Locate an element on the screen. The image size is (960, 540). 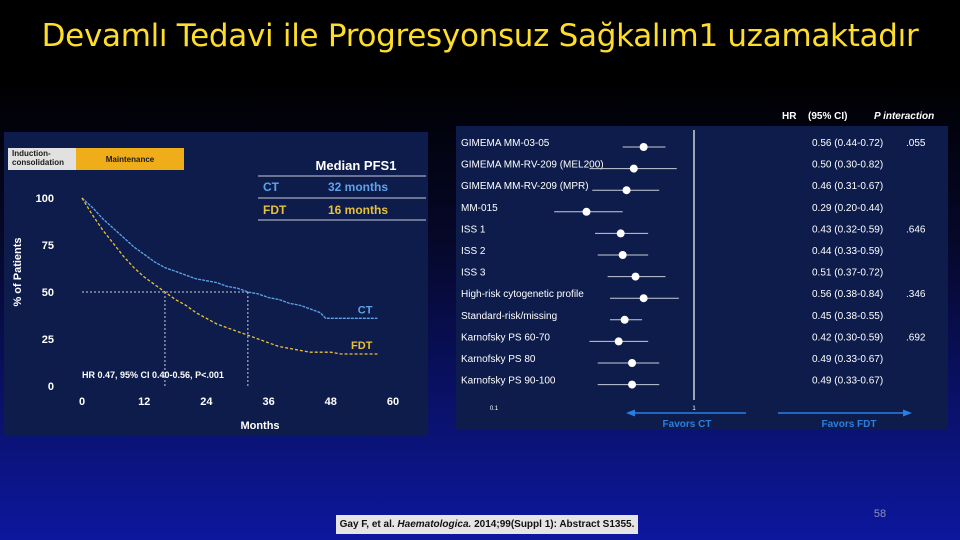
forest-row-hr-ci: 0.56 (0.38-0.84) is located at coordinates (847, 294).